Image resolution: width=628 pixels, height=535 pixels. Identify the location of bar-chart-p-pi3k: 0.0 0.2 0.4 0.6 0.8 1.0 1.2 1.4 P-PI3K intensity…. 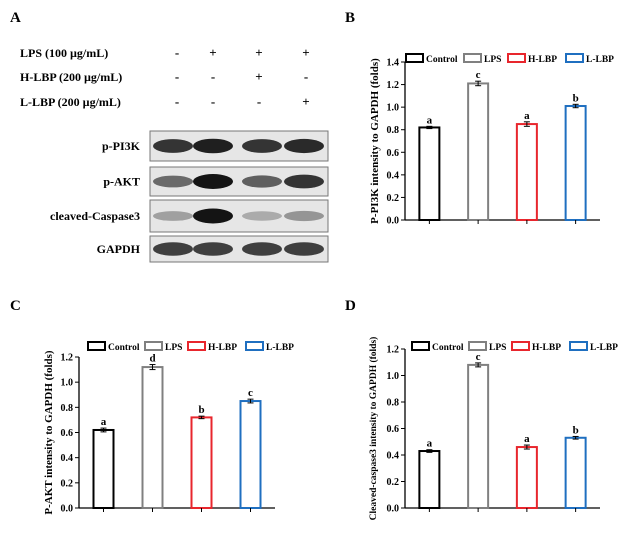
(491, 140).